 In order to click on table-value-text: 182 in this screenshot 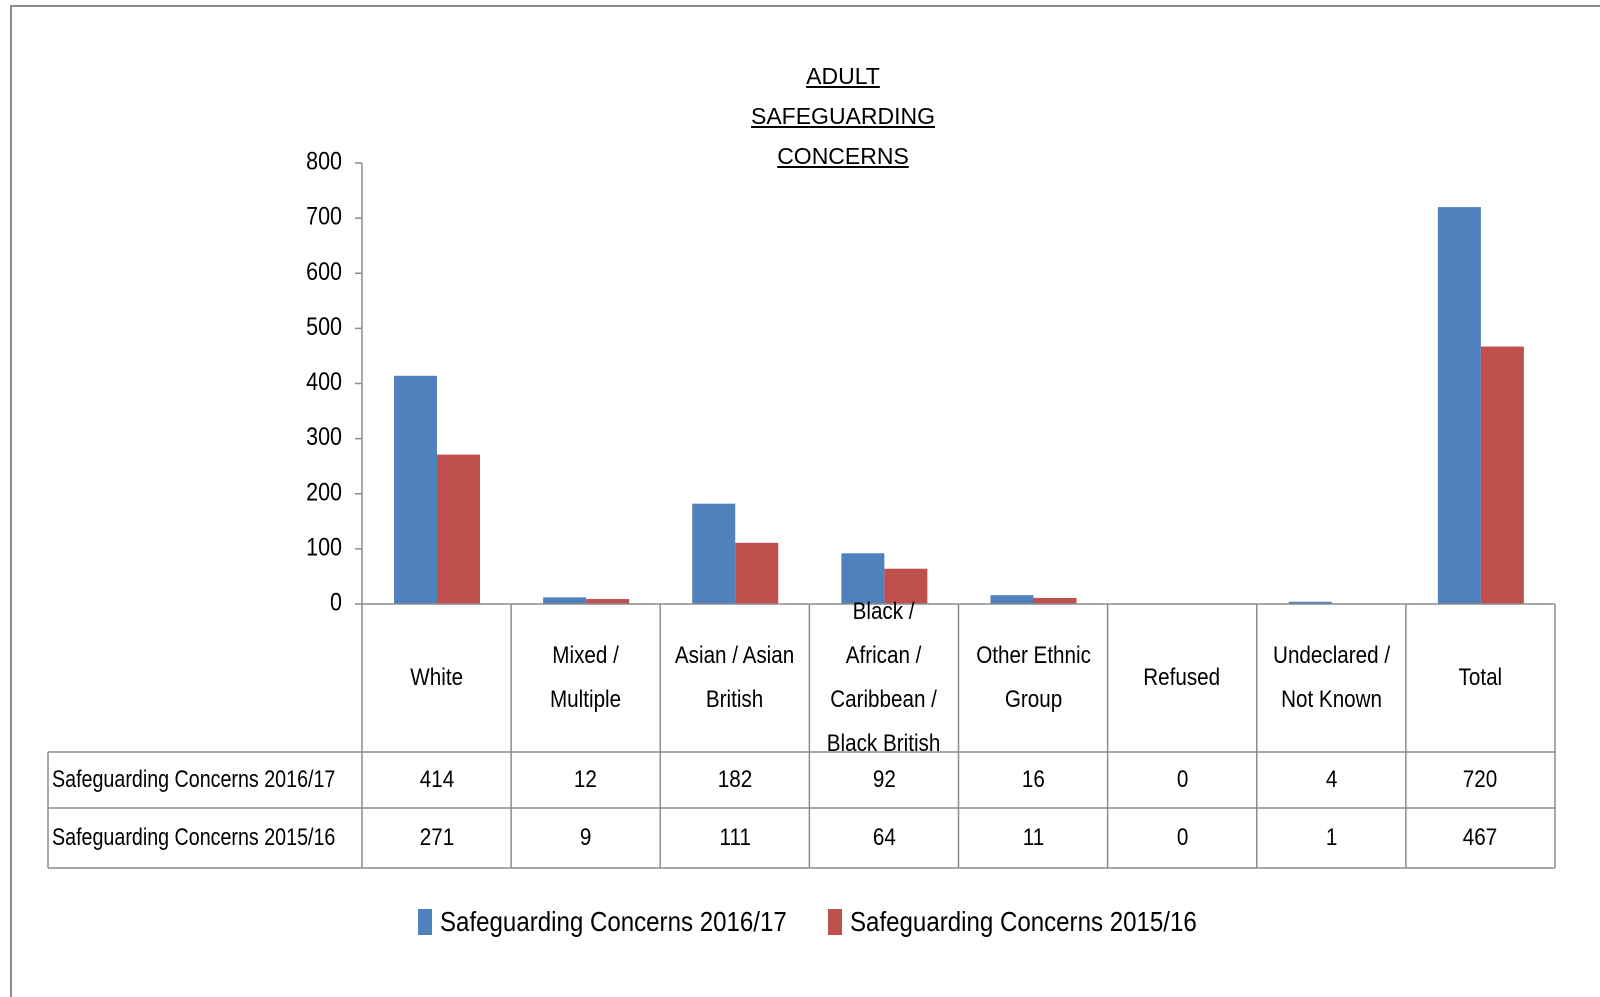, I will do `click(735, 779)`.